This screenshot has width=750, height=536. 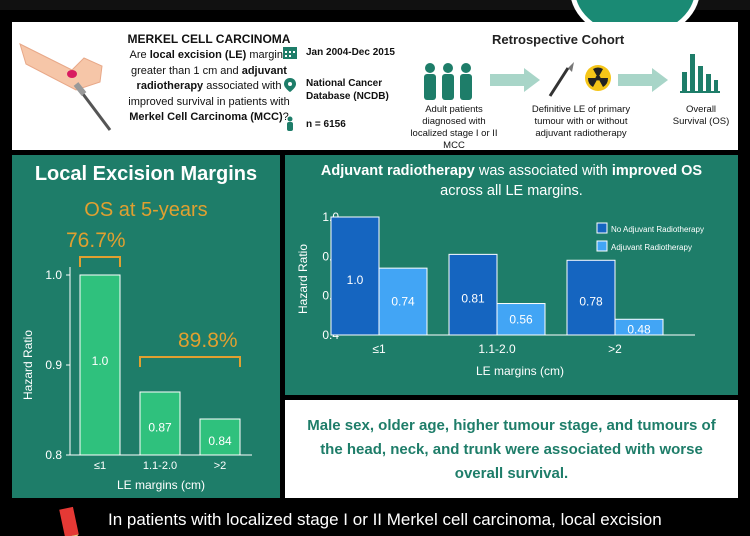 I want to click on flow-label-outcome: Overall Survival (OS), so click(x=701, y=115).